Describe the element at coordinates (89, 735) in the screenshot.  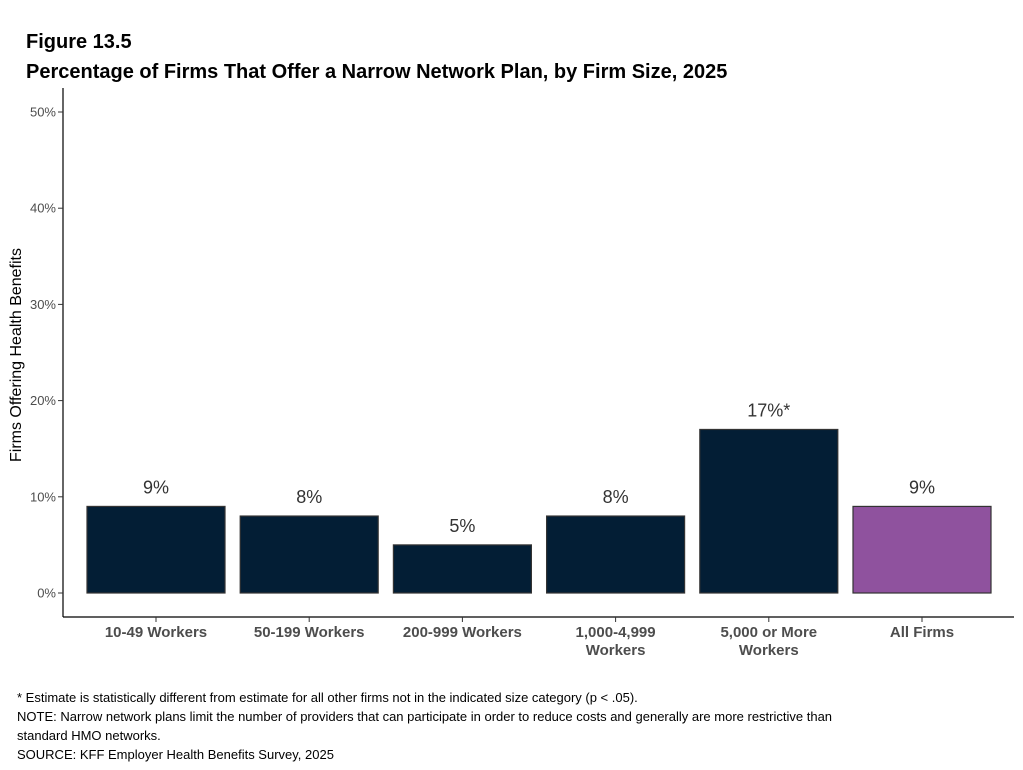
I see `footnote-note-cont: standard HMO networks.` at that location.